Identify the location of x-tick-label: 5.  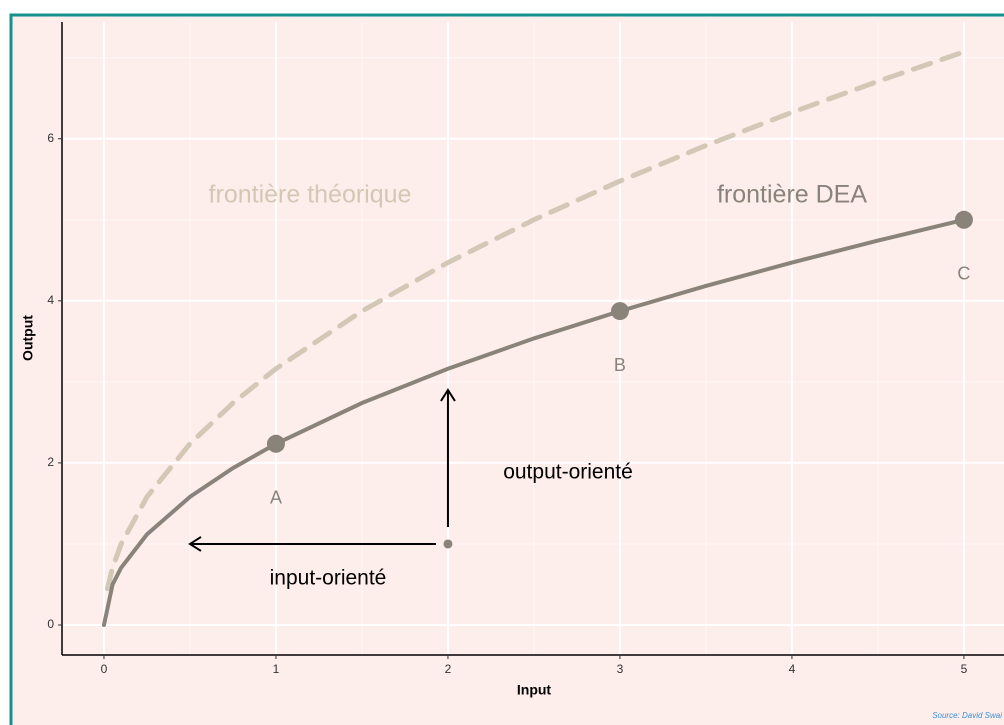
(964, 669).